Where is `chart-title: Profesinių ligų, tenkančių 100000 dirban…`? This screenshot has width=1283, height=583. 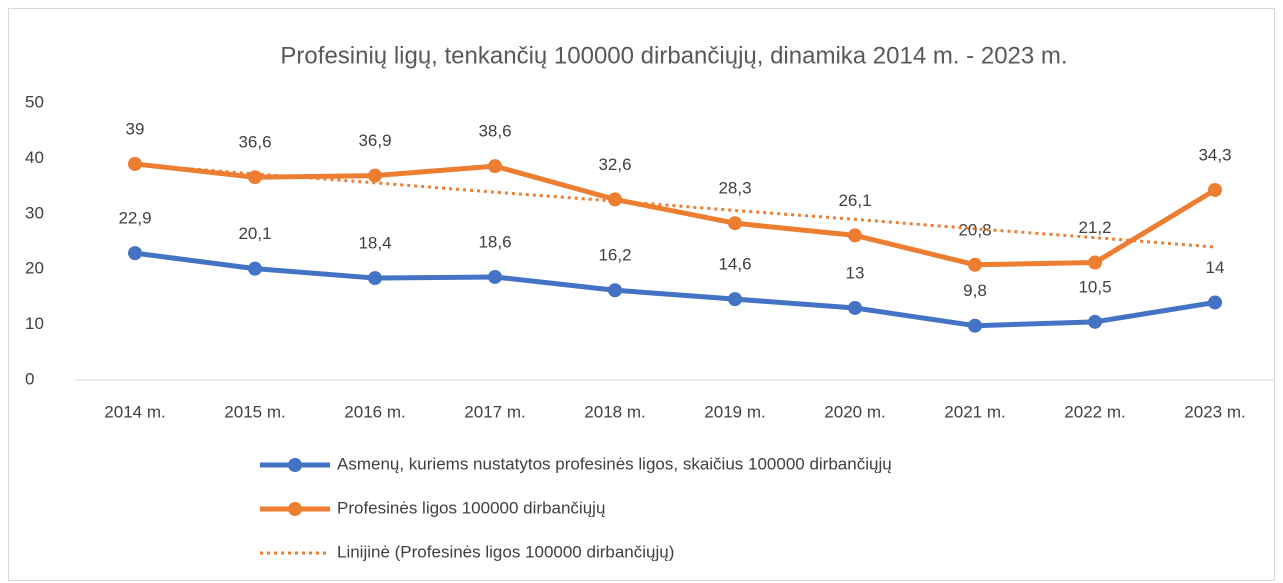 chart-title: Profesinių ligų, tenkančių 100000 dirban… is located at coordinates (673, 55).